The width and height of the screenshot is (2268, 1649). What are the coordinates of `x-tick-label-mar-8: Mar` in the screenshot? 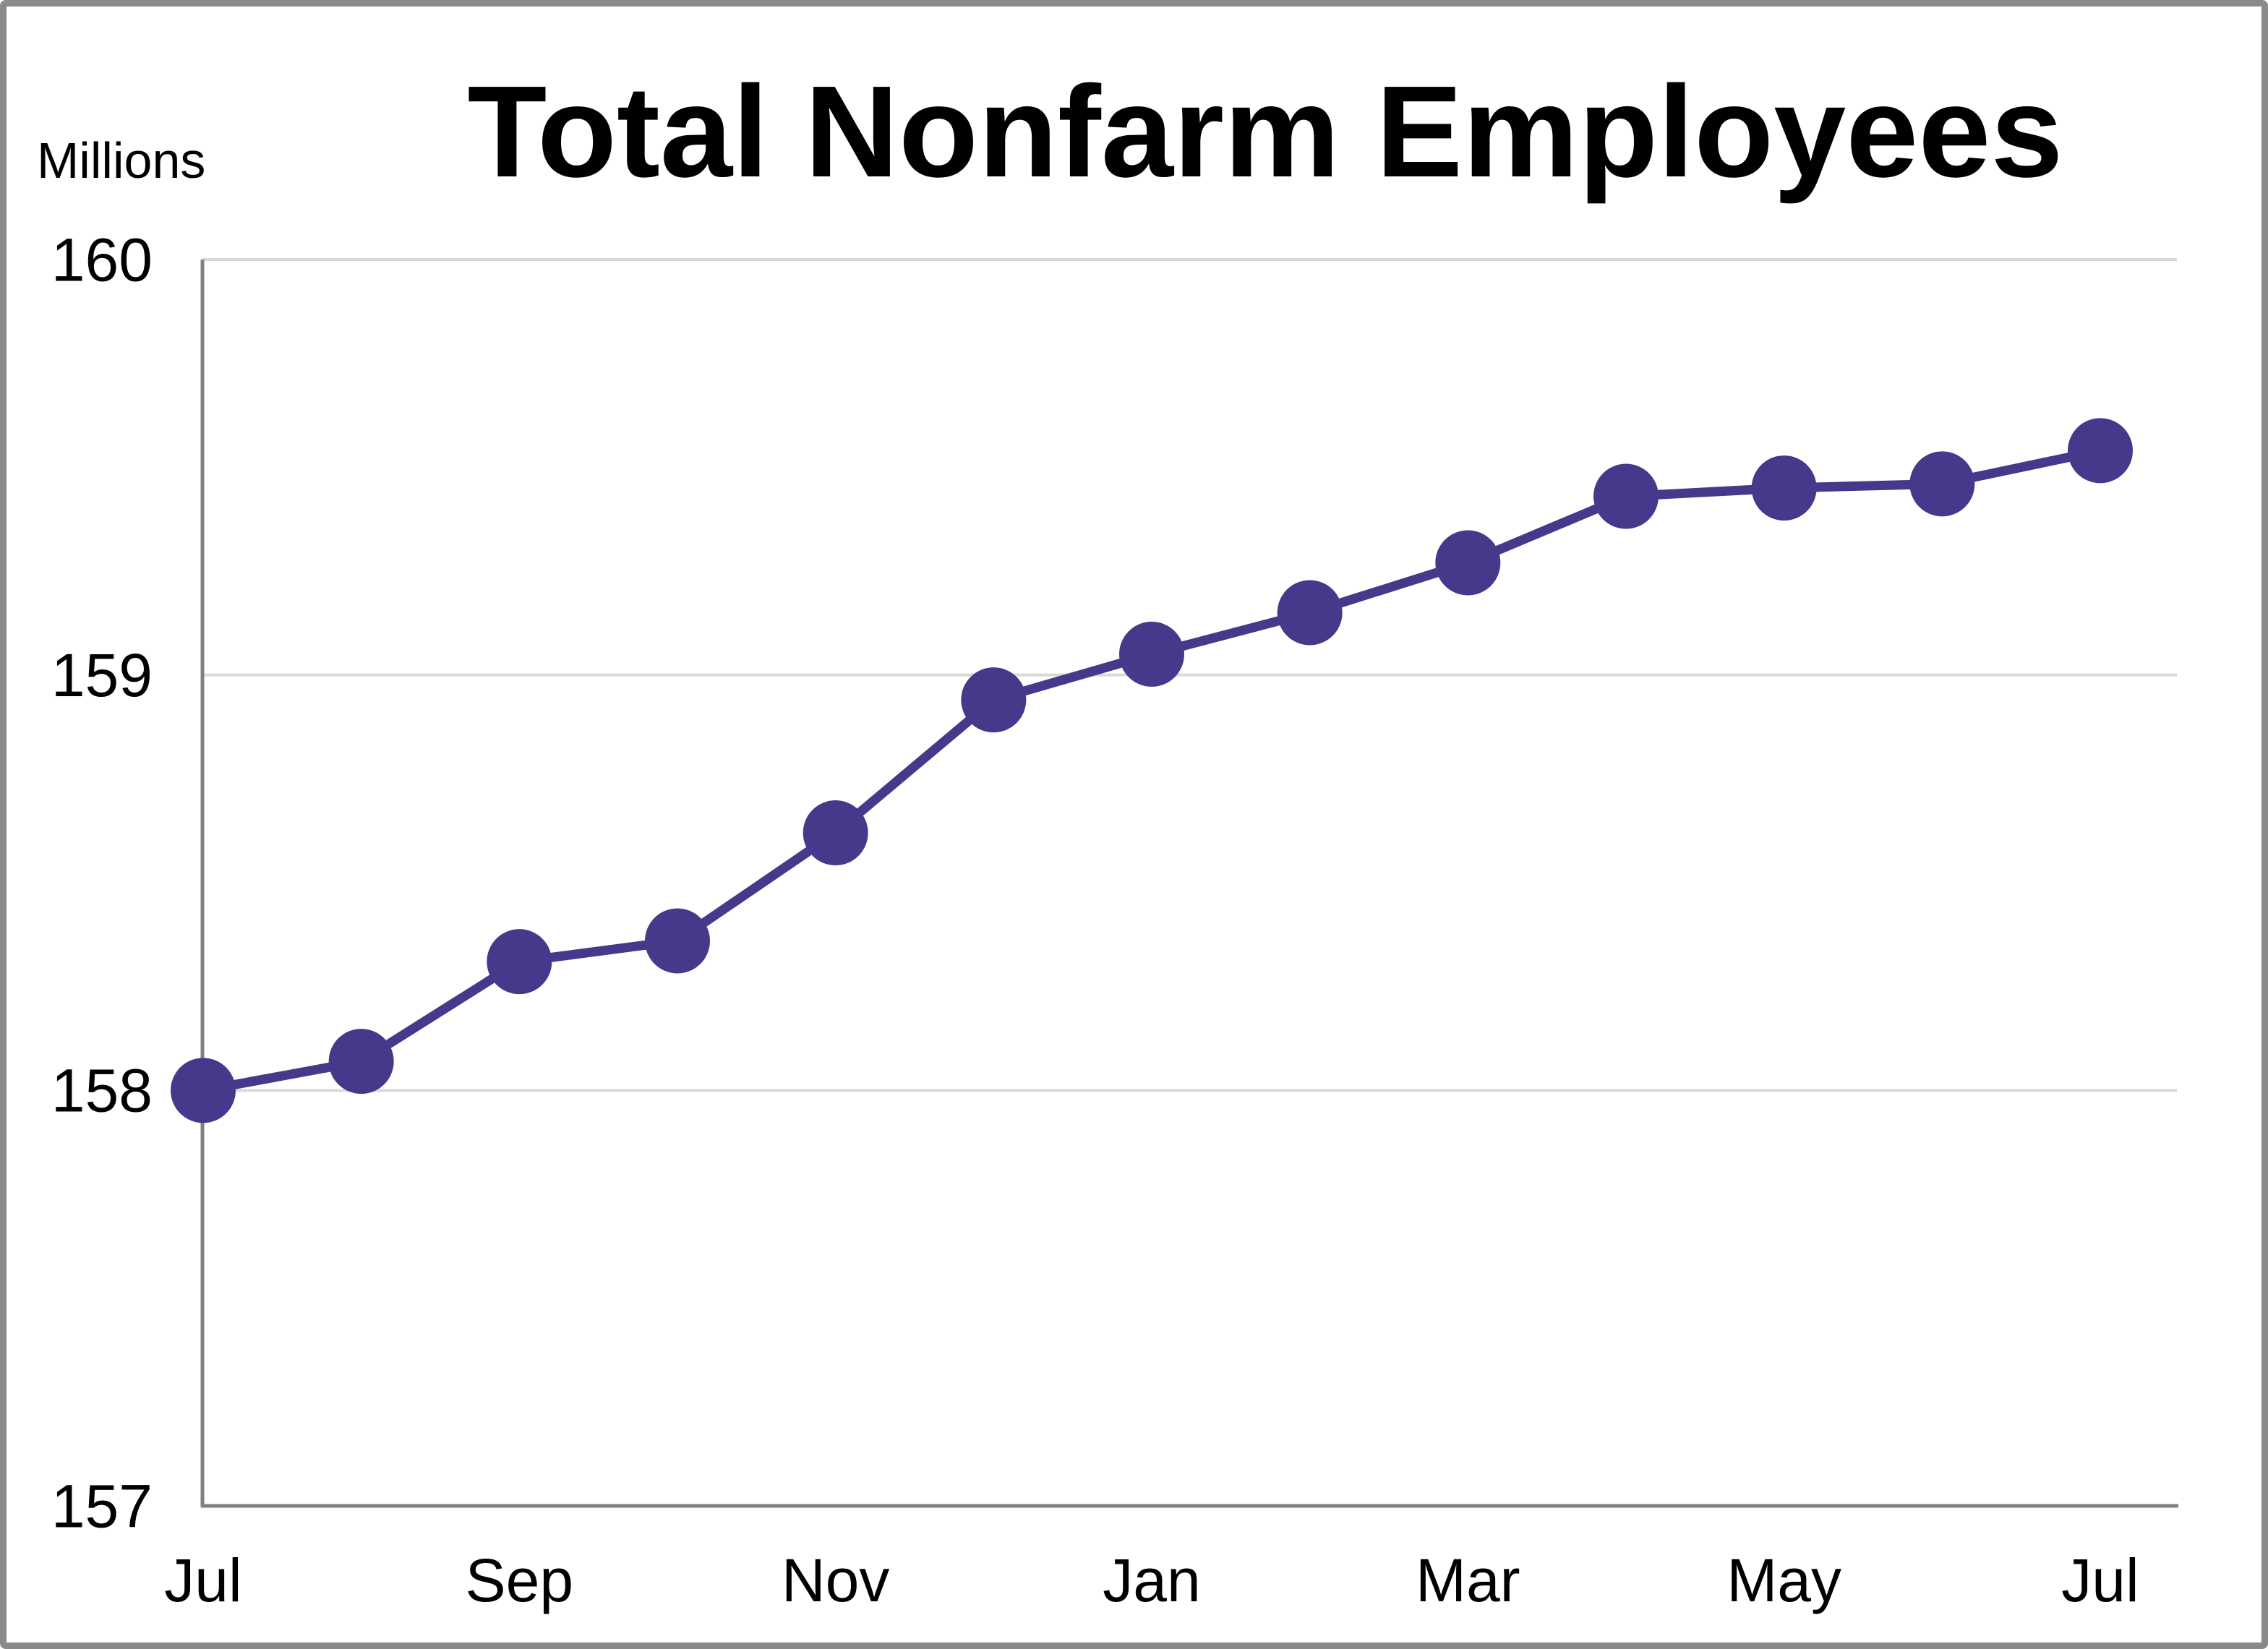 It's located at (1468, 1580).